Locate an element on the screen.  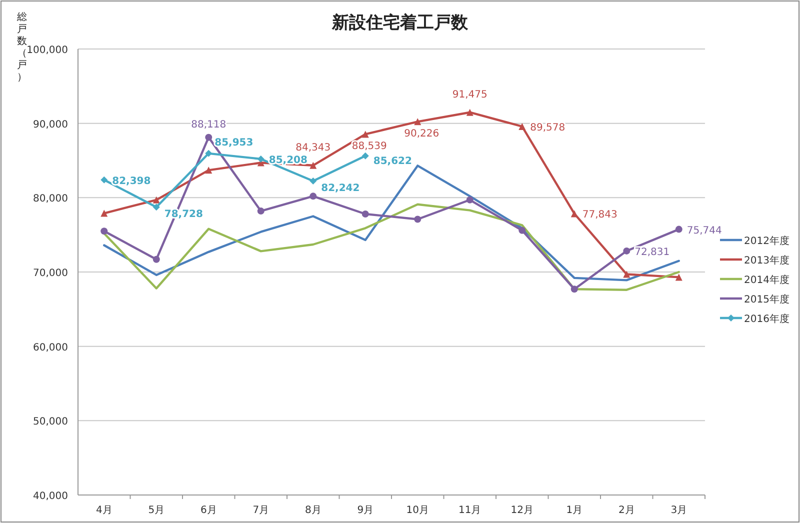
x-tick-label: 2月 is located at coordinates (626, 510).